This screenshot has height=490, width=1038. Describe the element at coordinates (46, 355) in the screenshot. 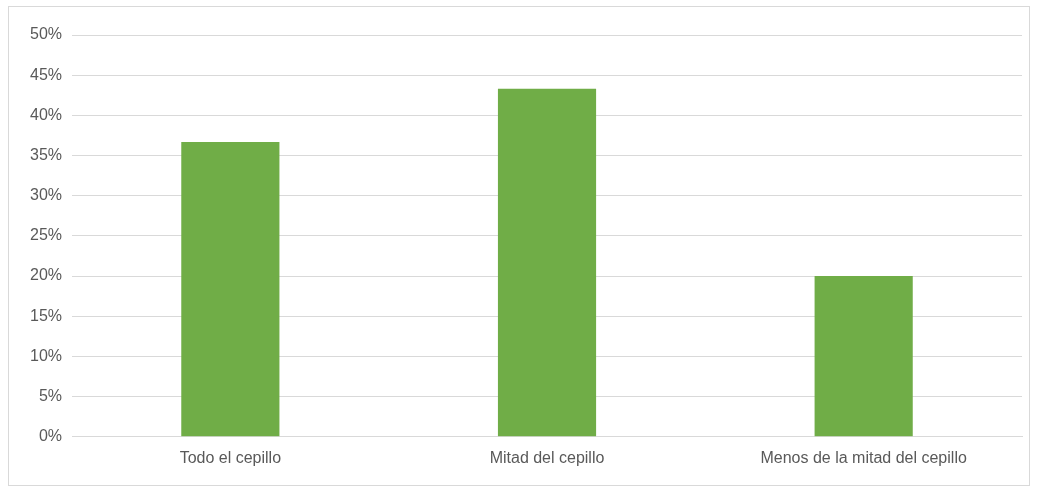

I see `y-tick-label: 10%` at that location.